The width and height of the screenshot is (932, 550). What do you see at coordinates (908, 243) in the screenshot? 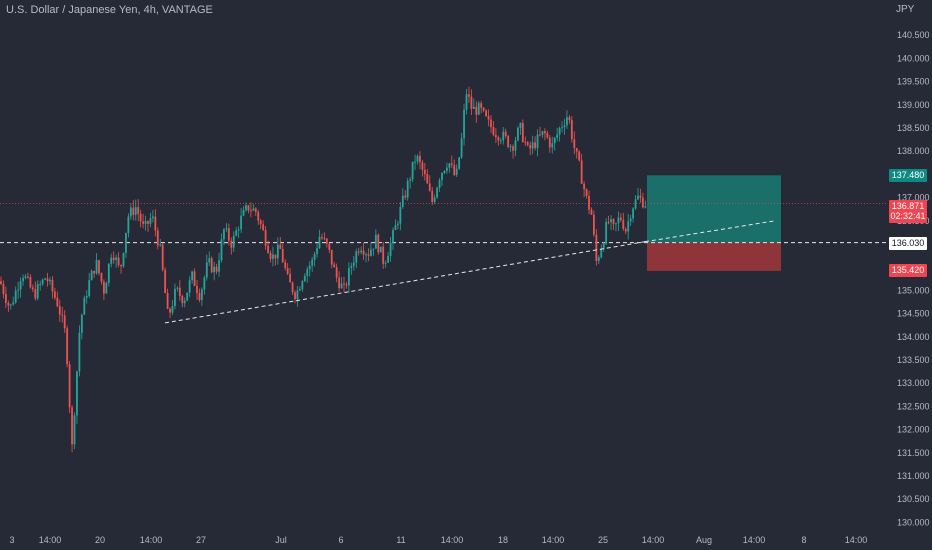
I see `entry-price-tag: 136.030` at bounding box center [908, 243].